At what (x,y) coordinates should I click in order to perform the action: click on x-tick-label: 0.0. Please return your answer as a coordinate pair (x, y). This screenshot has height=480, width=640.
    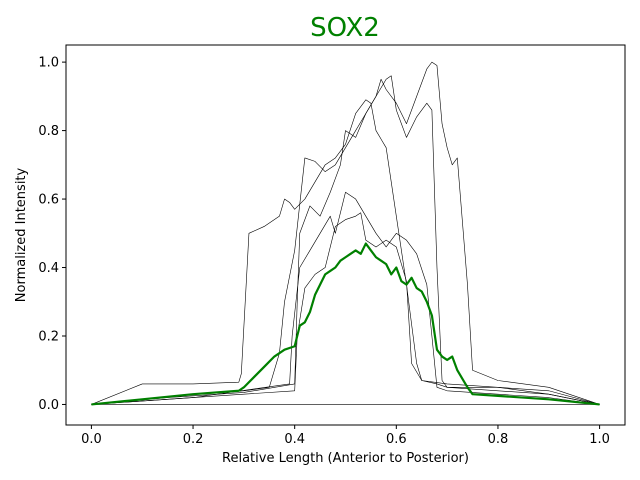
    Looking at the image, I should click on (91, 439).